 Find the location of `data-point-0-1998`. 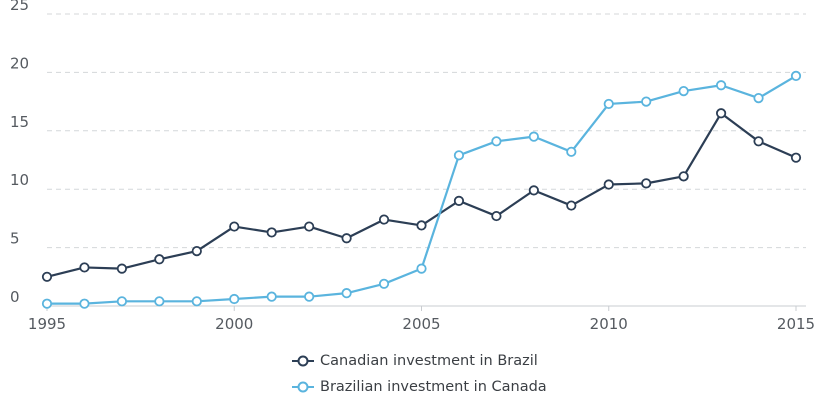

data-point-0-1998 is located at coordinates (159, 259).